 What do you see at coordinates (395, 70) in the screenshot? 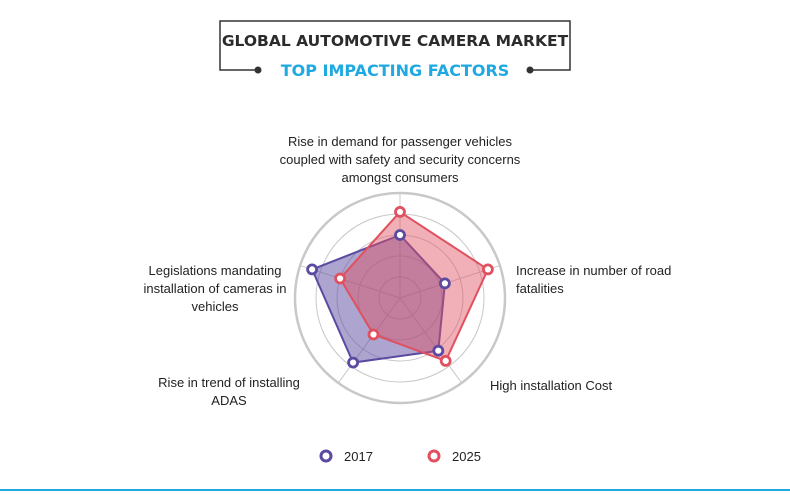
I see `chart-subtitle: TOP IMPACTING FACTORS` at bounding box center [395, 70].